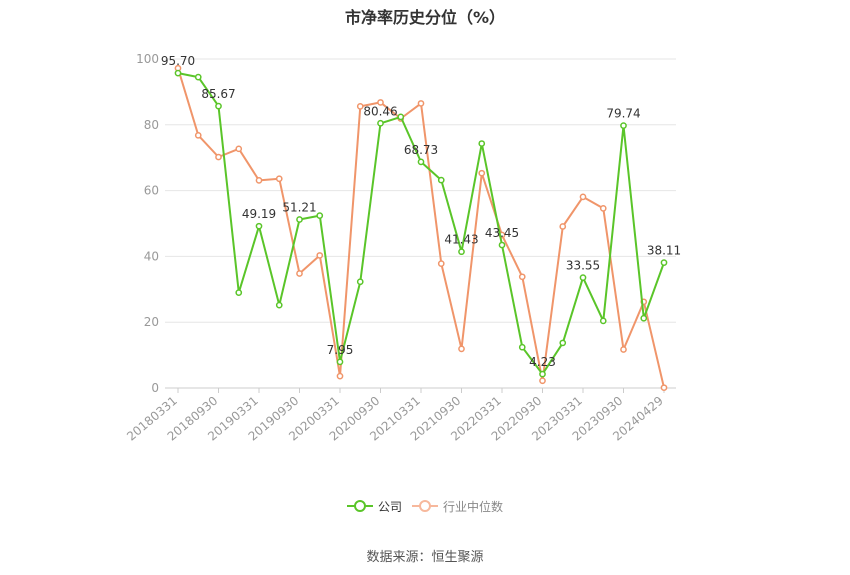 The image size is (850, 575). Describe the element at coordinates (380, 111) in the screenshot. I see `data-label-company: 80.46` at that location.